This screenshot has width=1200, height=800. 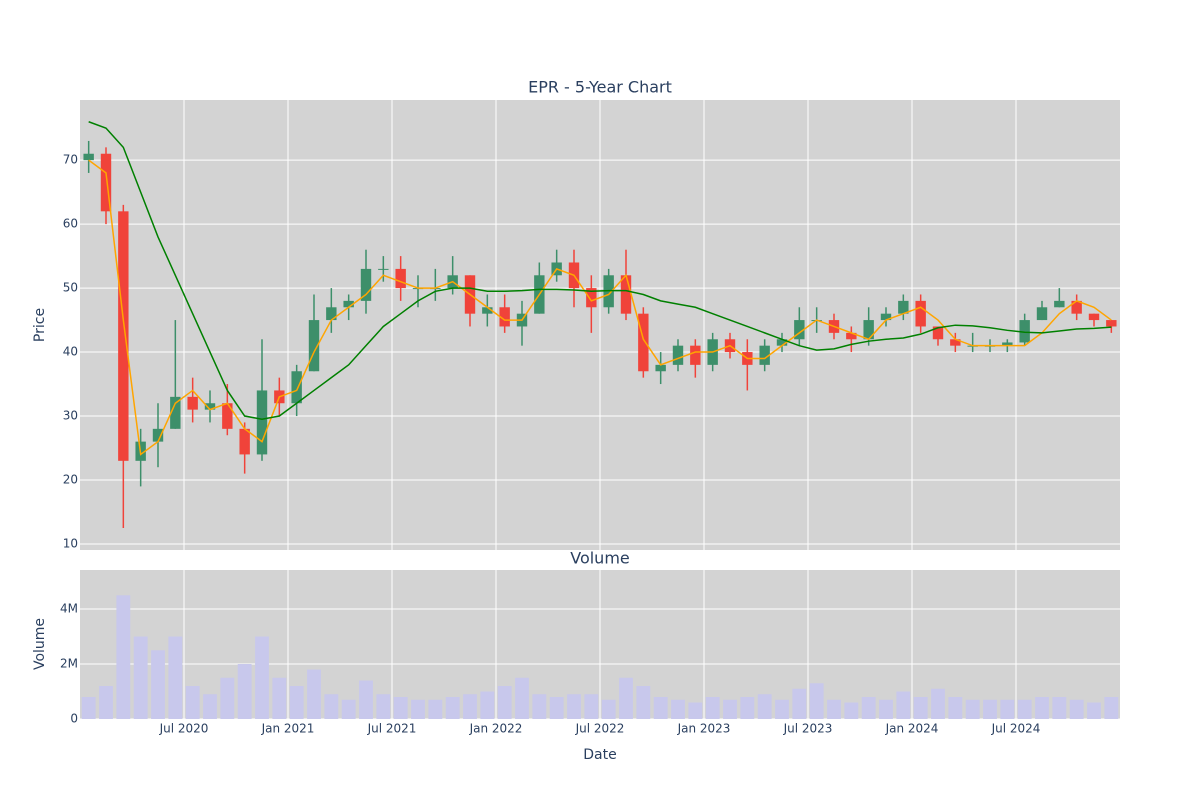 What do you see at coordinates (1016, 729) in the screenshot?
I see `x-tick-label: Jul 2024` at bounding box center [1016, 729].